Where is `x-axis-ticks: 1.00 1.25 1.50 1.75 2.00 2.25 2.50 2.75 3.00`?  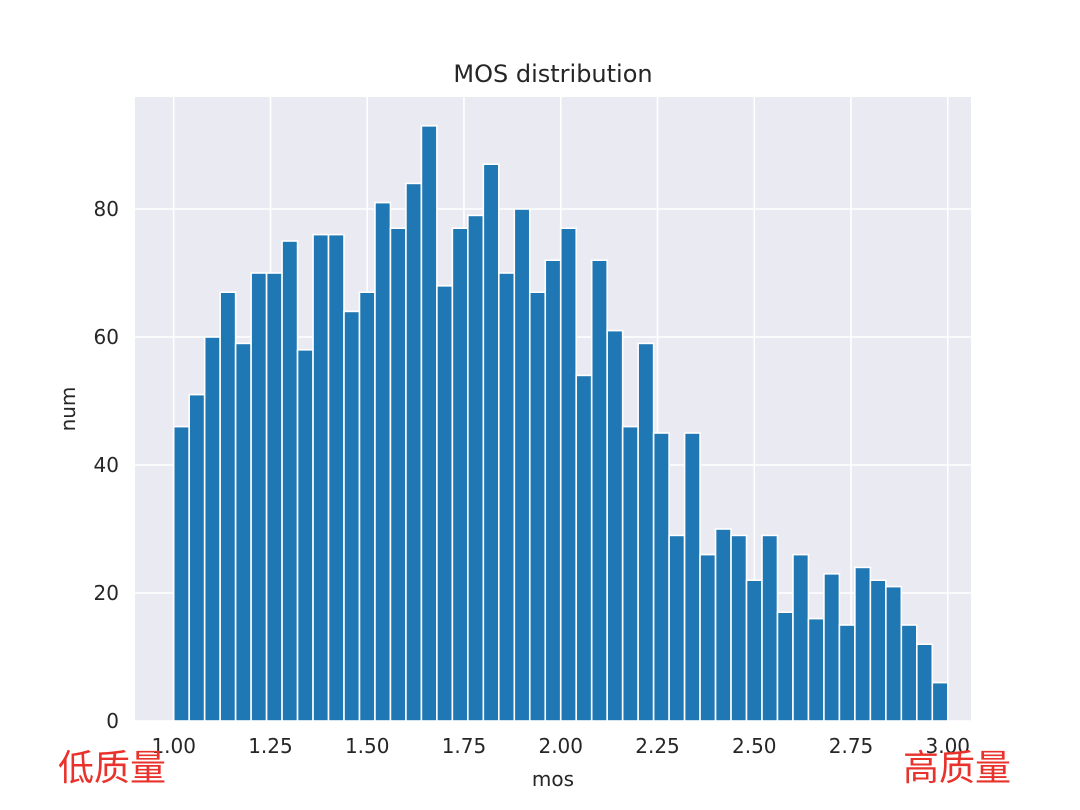 x-axis-ticks: 1.00 1.25 1.50 1.75 2.00 2.25 2.50 2.75 3.00 is located at coordinates (560, 746).